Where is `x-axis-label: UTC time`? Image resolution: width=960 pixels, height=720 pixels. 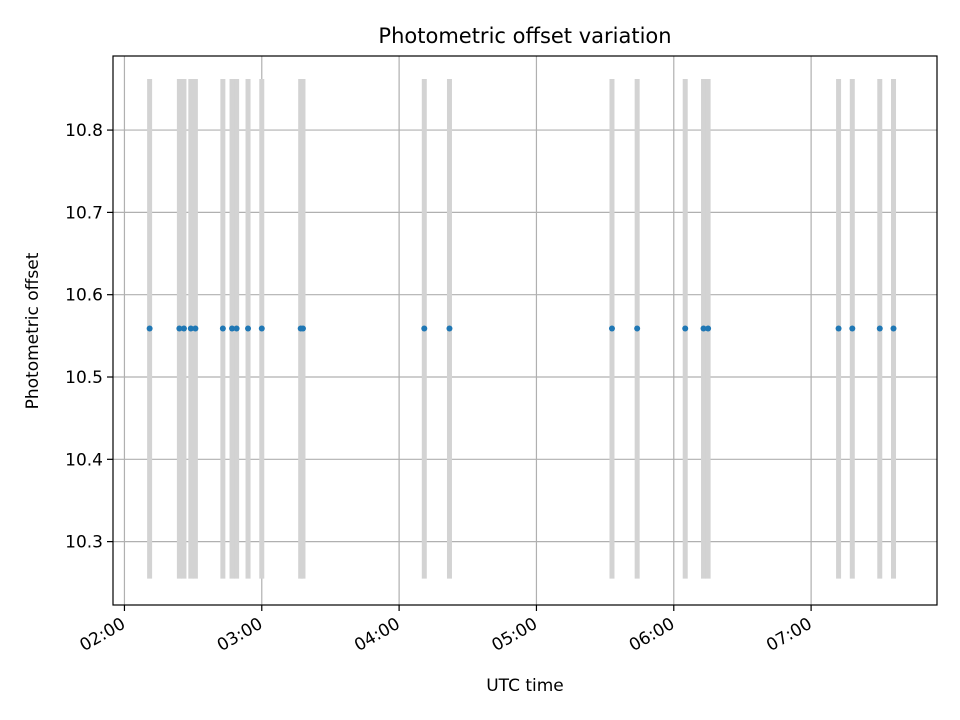 x-axis-label: UTC time is located at coordinates (525, 686).